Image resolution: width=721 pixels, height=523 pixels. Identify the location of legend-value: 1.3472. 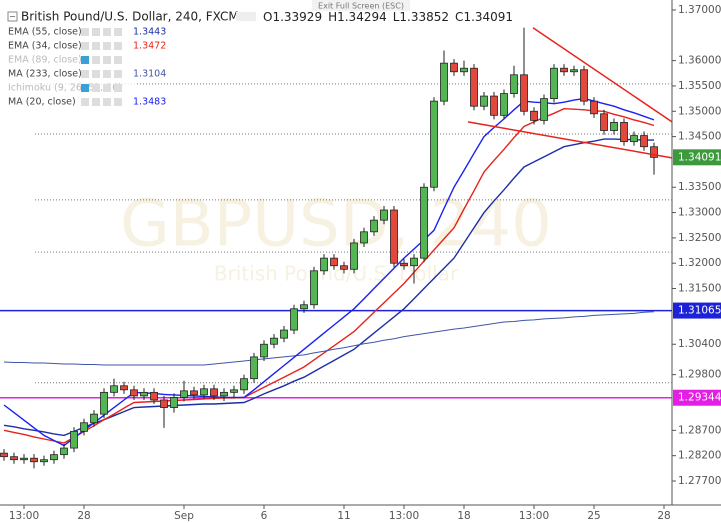
(149, 46).